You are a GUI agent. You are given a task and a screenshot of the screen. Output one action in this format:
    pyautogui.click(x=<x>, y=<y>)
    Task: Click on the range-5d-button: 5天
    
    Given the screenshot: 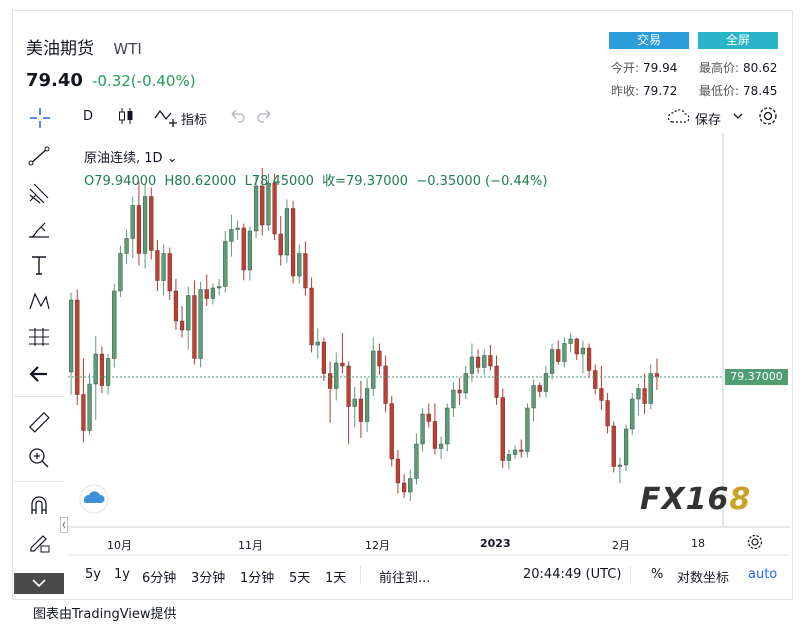 What is the action you would take?
    pyautogui.click(x=300, y=578)
    